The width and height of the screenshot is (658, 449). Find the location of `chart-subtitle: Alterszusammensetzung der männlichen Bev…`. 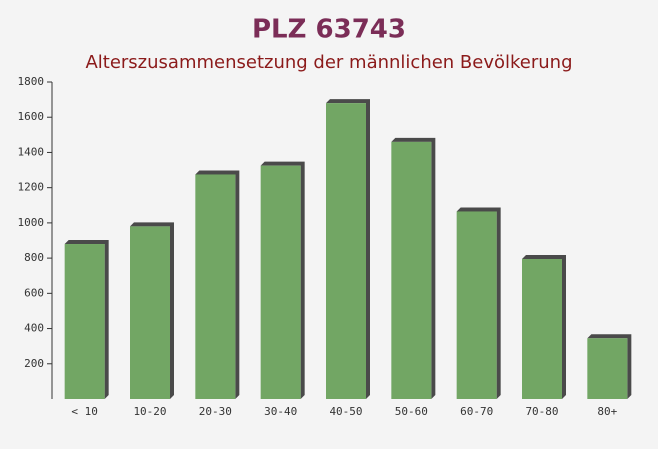

chart-subtitle: Alterszusammensetzung der männlichen Bev… is located at coordinates (328, 62).